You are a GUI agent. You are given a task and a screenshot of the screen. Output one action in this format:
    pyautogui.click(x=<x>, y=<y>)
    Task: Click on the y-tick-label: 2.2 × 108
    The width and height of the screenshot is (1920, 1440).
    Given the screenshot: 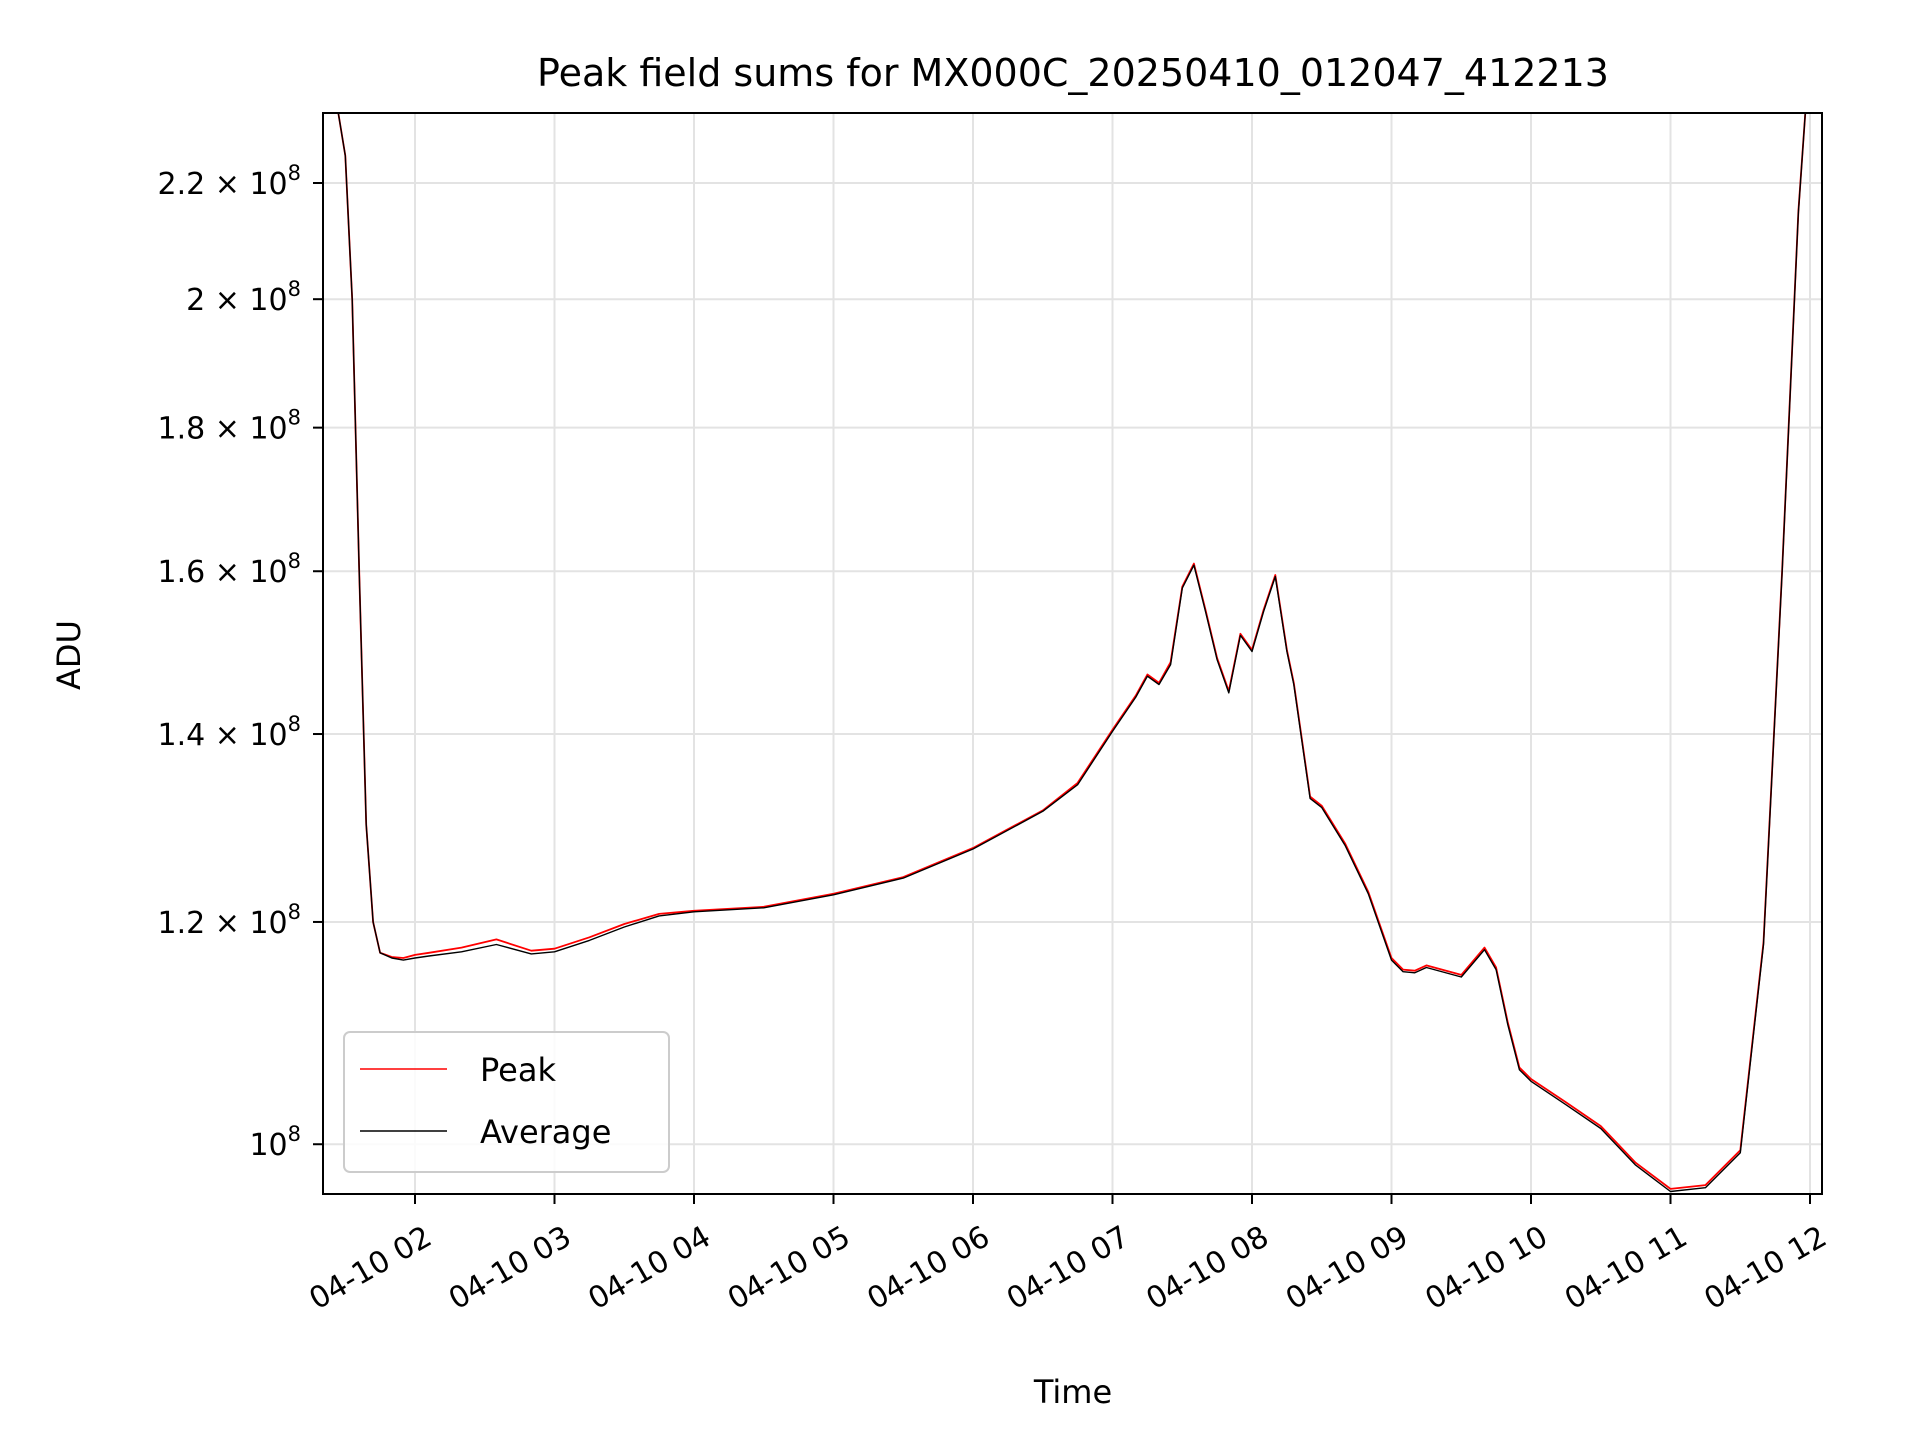 What is the action you would take?
    pyautogui.click(x=229, y=181)
    